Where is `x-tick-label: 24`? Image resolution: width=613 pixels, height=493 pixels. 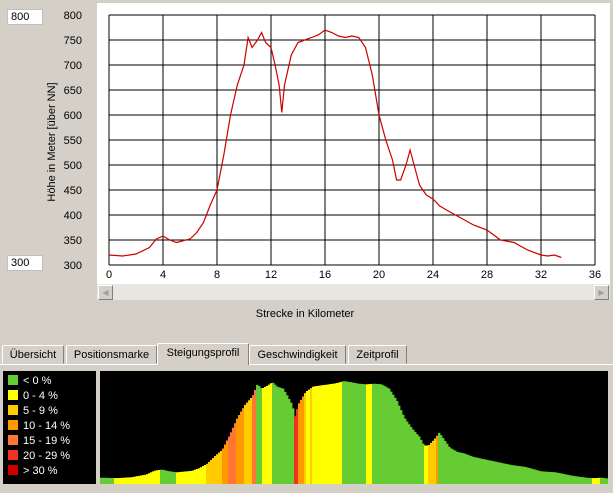
x-tick-label: 24 is located at coordinates (433, 275).